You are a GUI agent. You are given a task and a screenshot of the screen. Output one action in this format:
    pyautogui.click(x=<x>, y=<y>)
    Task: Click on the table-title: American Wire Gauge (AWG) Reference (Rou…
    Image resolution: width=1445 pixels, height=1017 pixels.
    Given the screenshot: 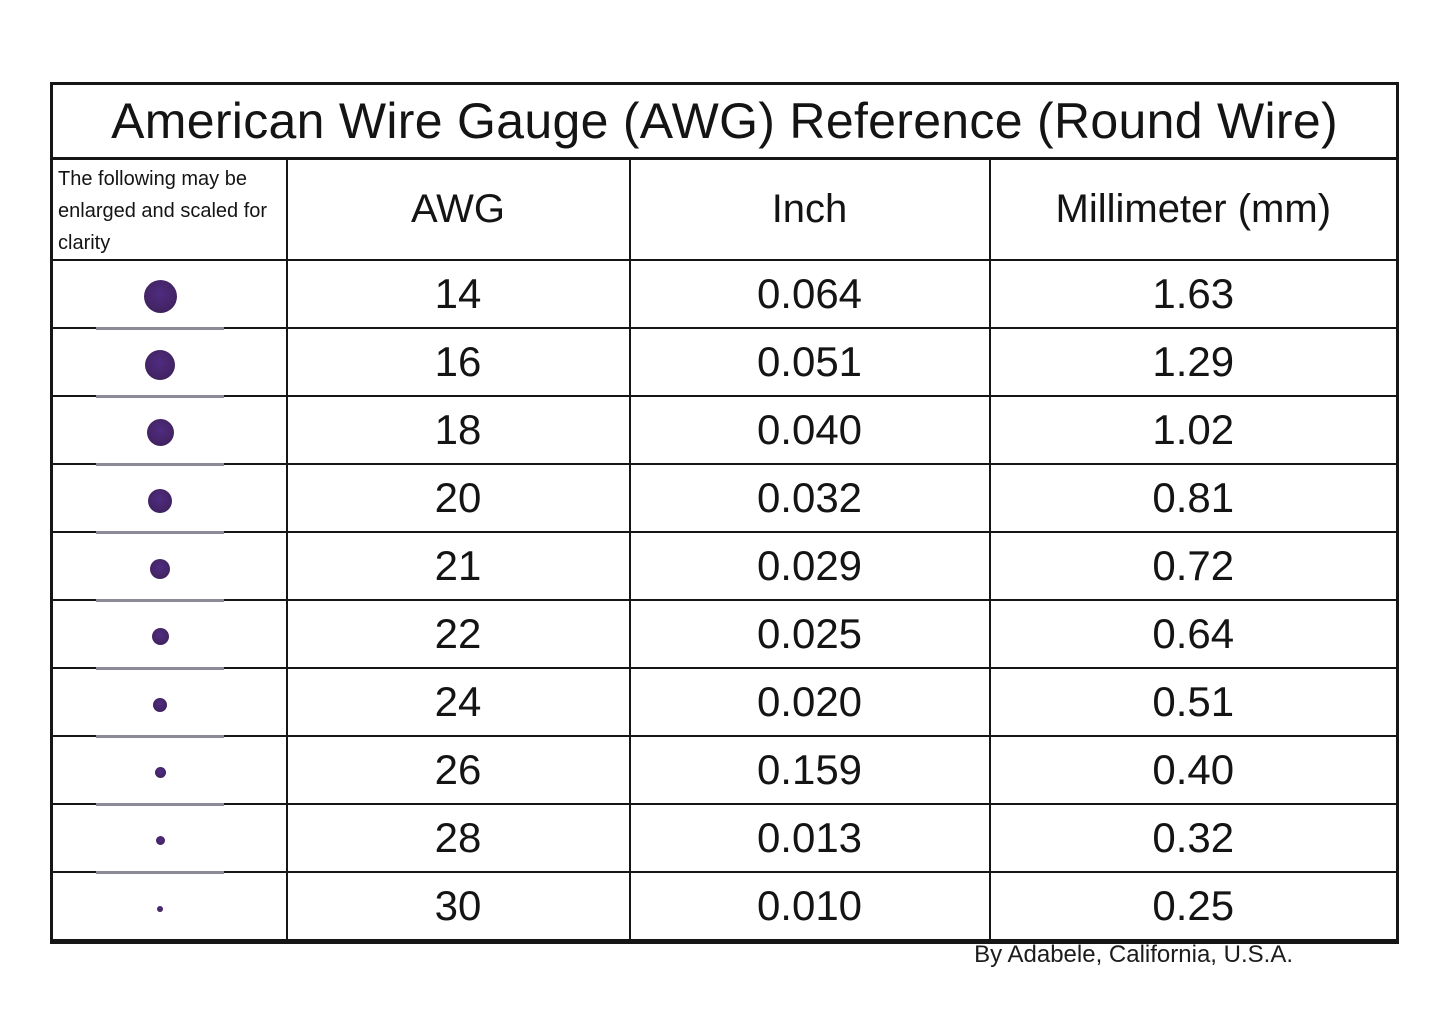 What is the action you would take?
    pyautogui.click(x=724, y=121)
    